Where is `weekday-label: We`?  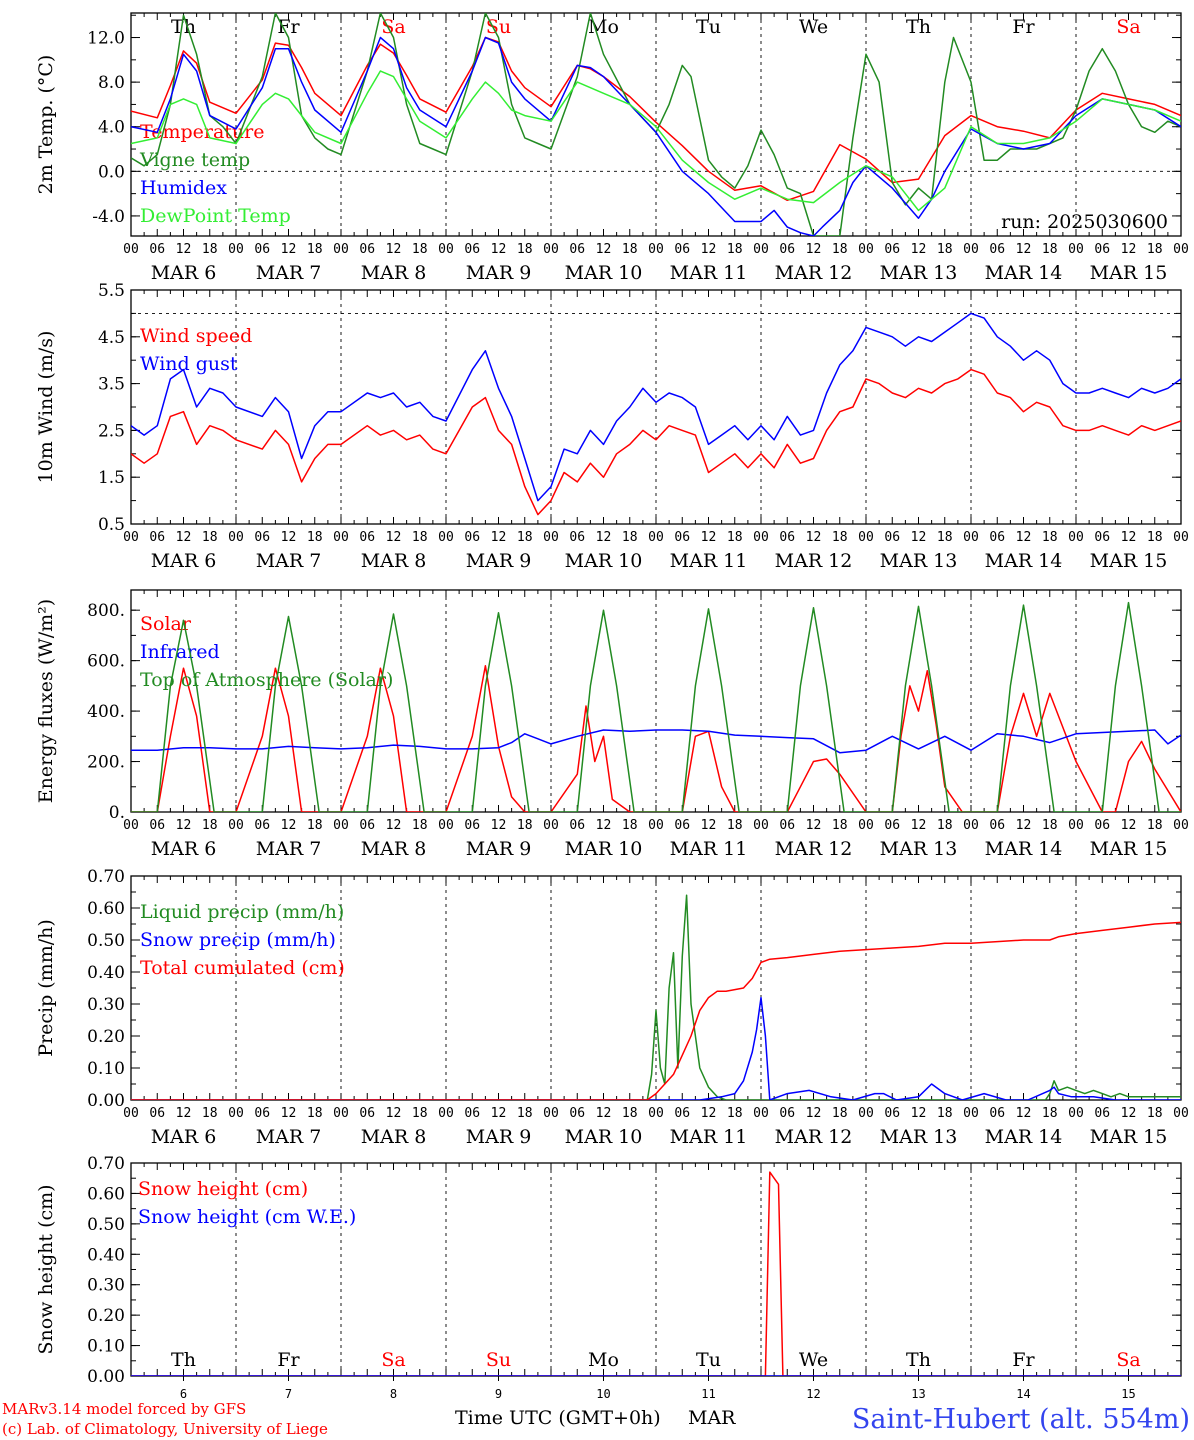 weekday-label: We is located at coordinates (813, 27).